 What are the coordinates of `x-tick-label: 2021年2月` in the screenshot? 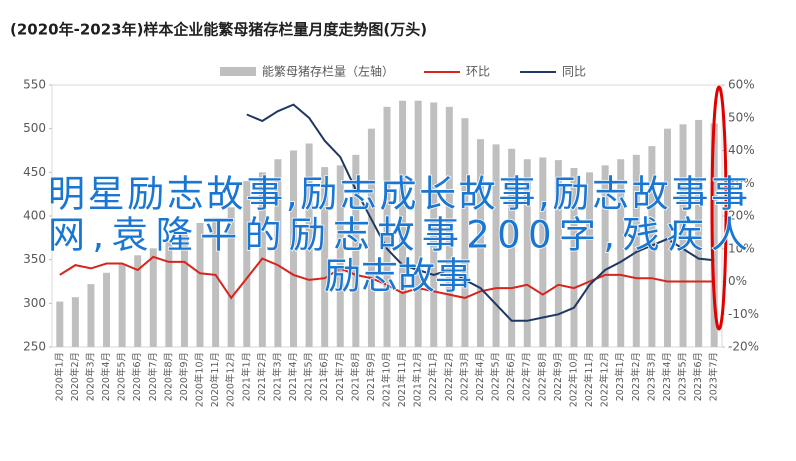 It's located at (262, 376).